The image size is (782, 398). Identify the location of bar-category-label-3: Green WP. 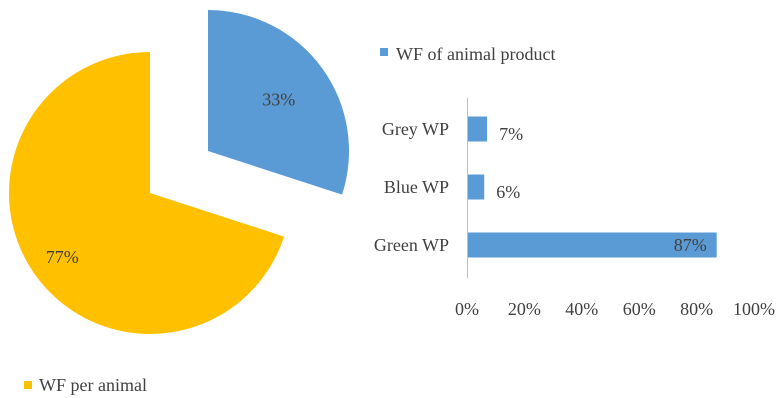
(411, 245).